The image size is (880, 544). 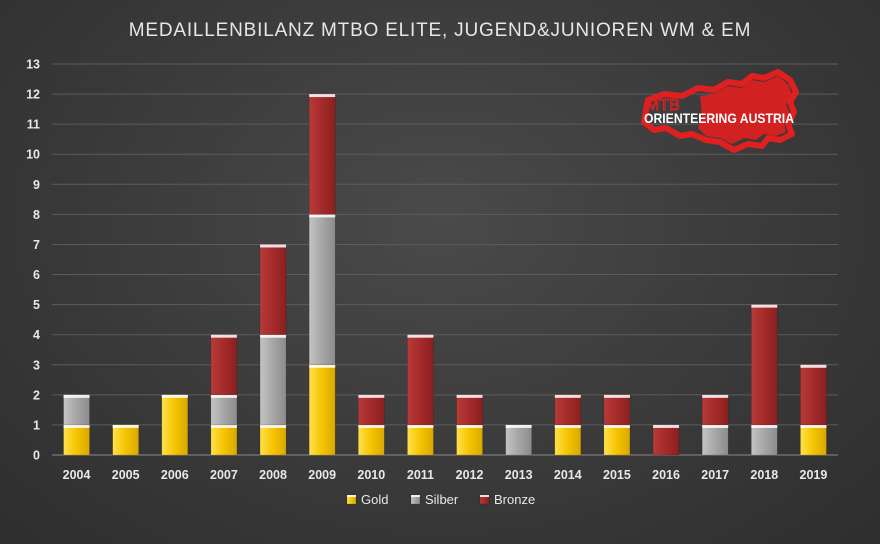 What do you see at coordinates (273, 475) in the screenshot?
I see `x-tick-label: 2008` at bounding box center [273, 475].